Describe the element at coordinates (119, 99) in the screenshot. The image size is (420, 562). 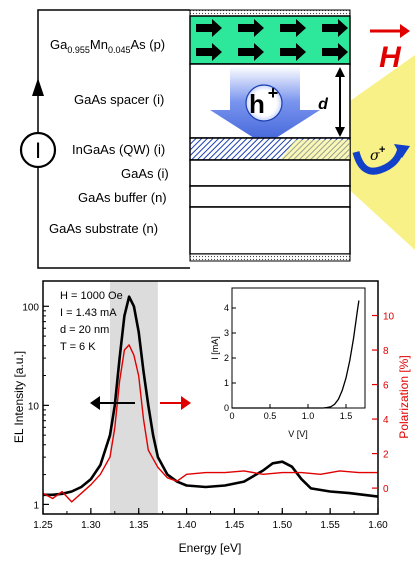
I see `layer-label-spacer: GaAs spacer (i)` at that location.